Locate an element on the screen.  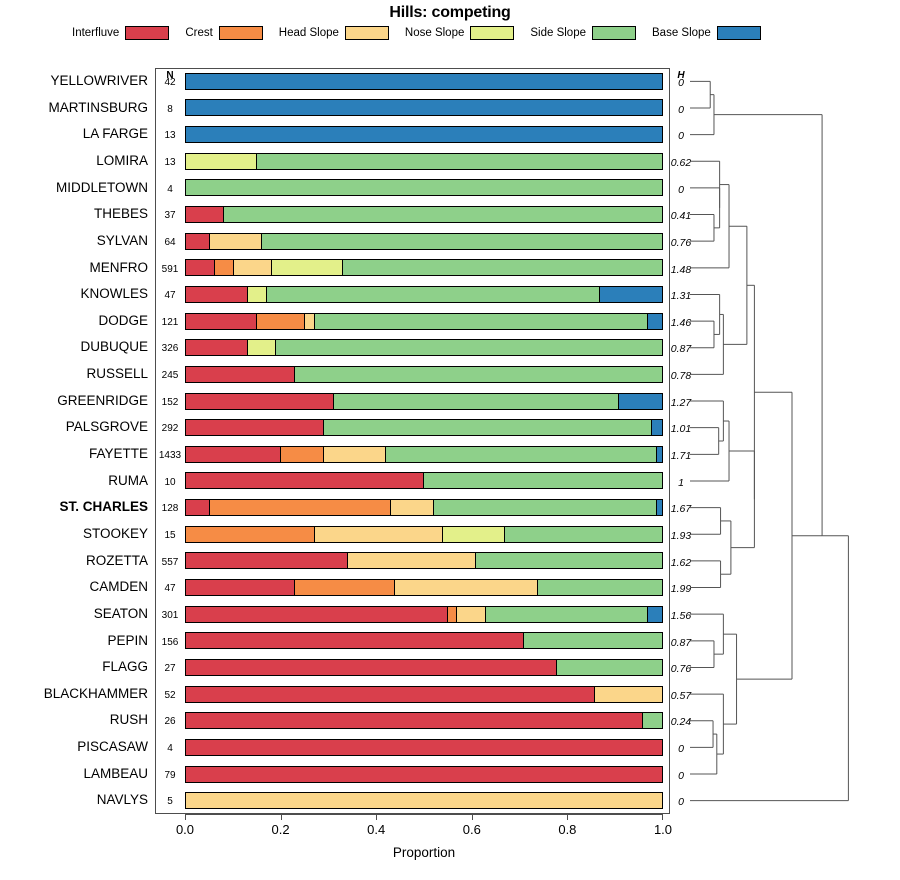
row-label-fayette: FAYETTE is located at coordinates (118, 453).